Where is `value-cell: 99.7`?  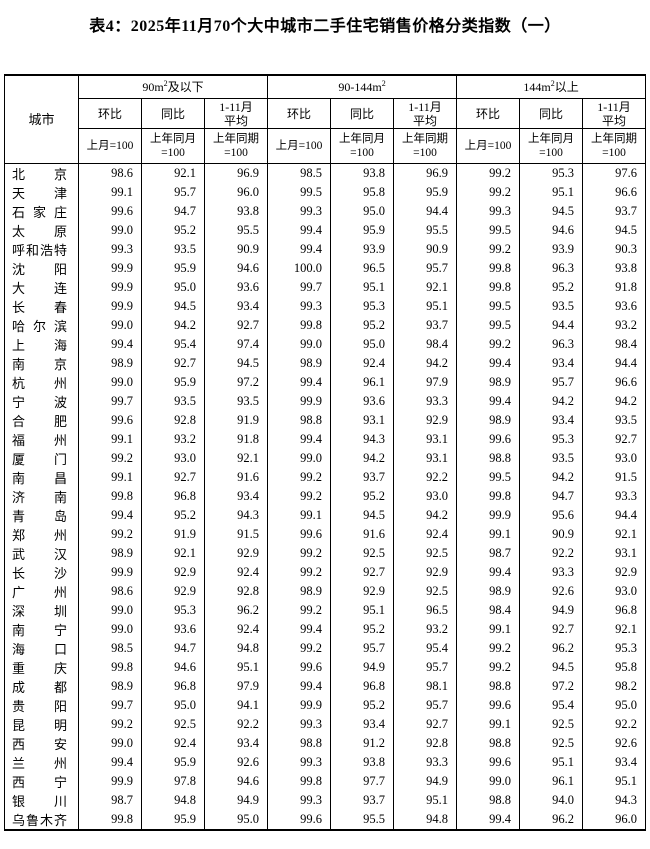 value-cell: 99.7 is located at coordinates (110, 705).